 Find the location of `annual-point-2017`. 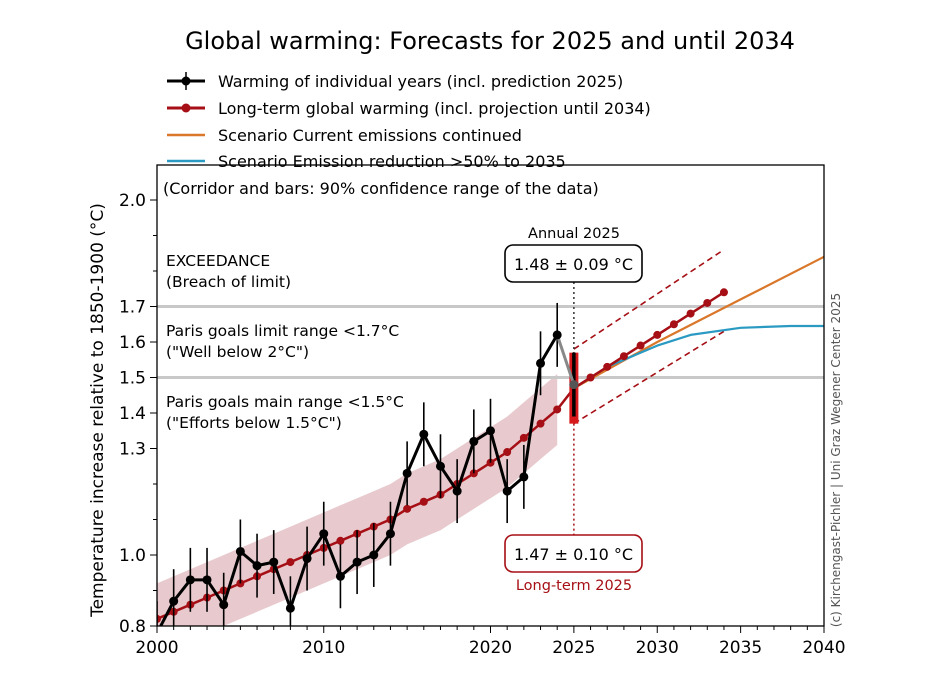

annual-point-2017 is located at coordinates (440, 466).